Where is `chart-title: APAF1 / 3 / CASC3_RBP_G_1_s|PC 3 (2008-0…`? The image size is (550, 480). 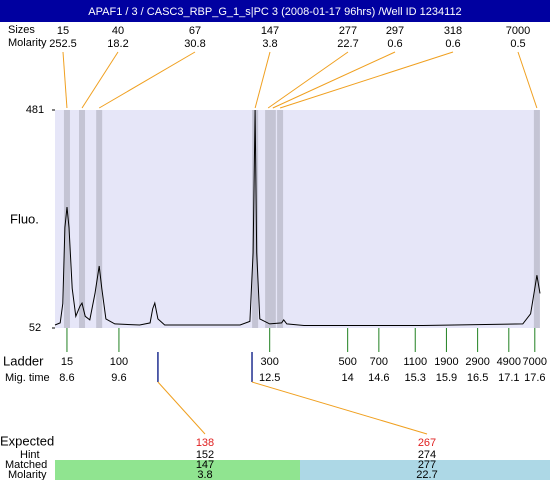 chart-title: APAF1 / 3 / CASC3_RBP_G_1_s|PC 3 (2008-0… is located at coordinates (274, 12).